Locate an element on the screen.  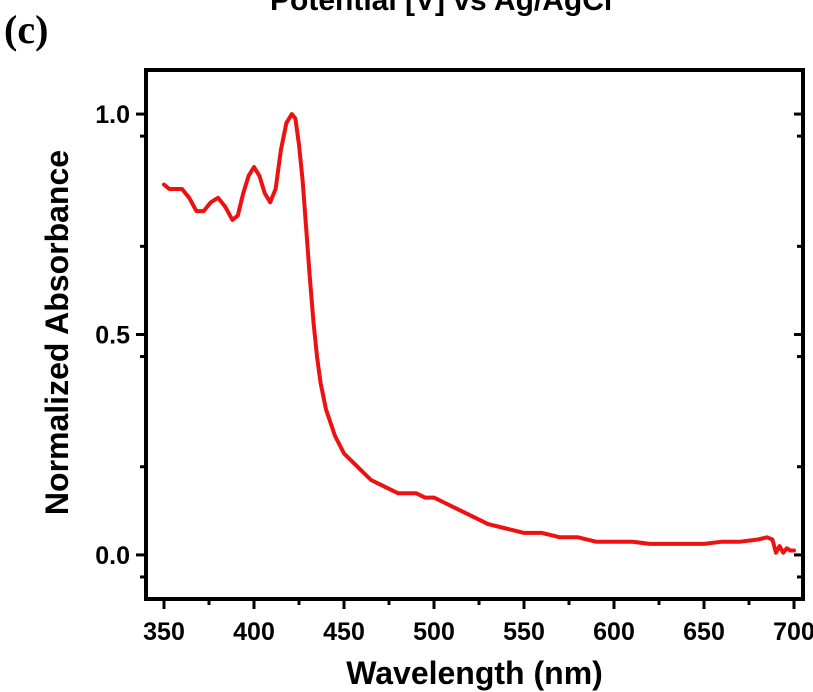
y-tick-label: 0.0 is located at coordinates (112, 556).